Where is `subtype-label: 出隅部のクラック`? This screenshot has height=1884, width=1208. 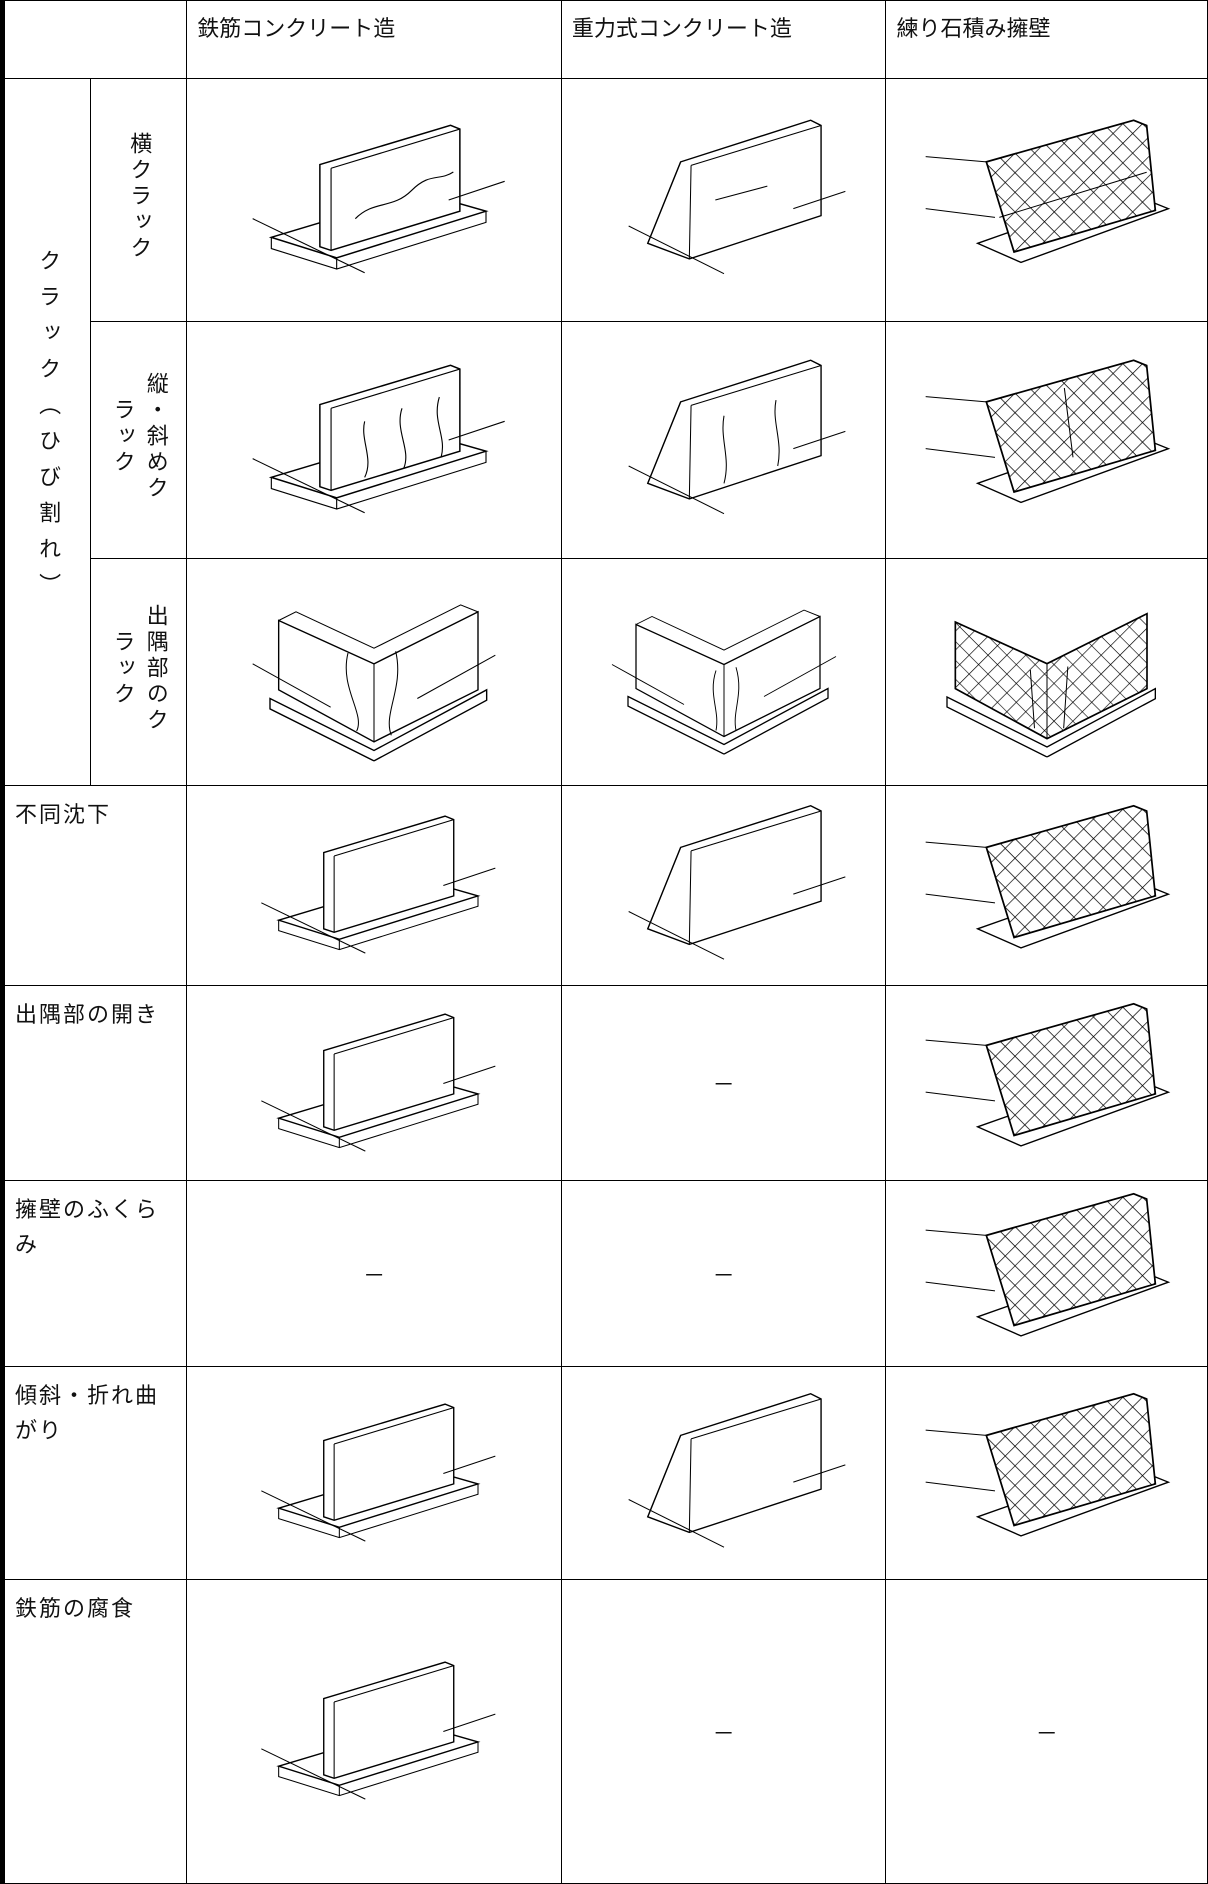
subtype-label: 出隅部のクラック is located at coordinates (138, 669).